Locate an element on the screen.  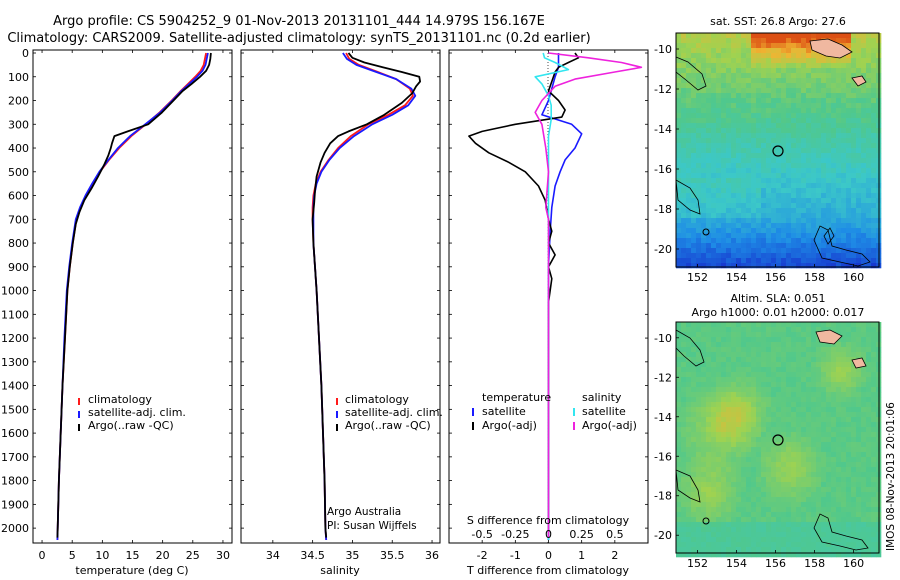
depth-tick-label: 500 is located at coordinates (18, 172).